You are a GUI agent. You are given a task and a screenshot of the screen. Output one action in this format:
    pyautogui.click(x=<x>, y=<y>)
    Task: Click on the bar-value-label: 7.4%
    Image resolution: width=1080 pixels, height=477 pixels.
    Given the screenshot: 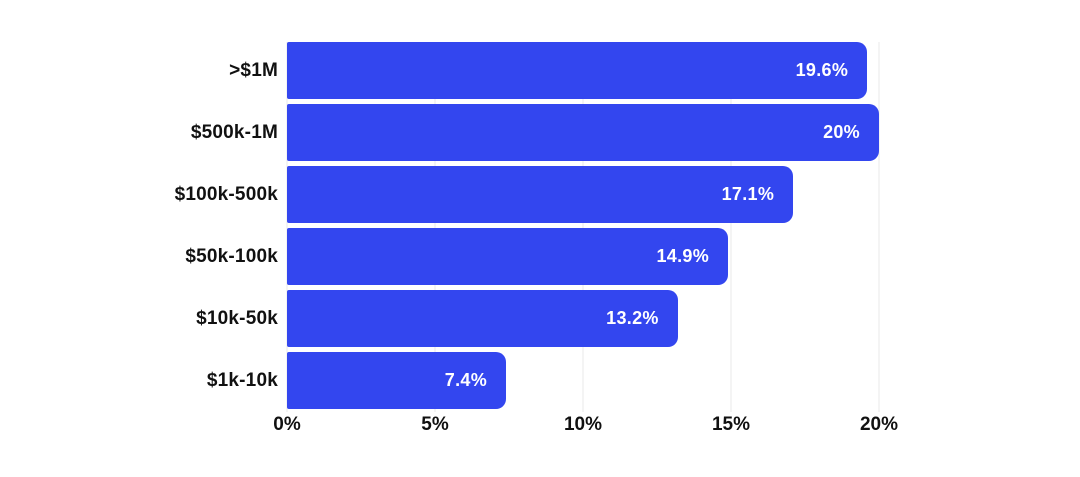 What is the action you would take?
    pyautogui.click(x=466, y=380)
    